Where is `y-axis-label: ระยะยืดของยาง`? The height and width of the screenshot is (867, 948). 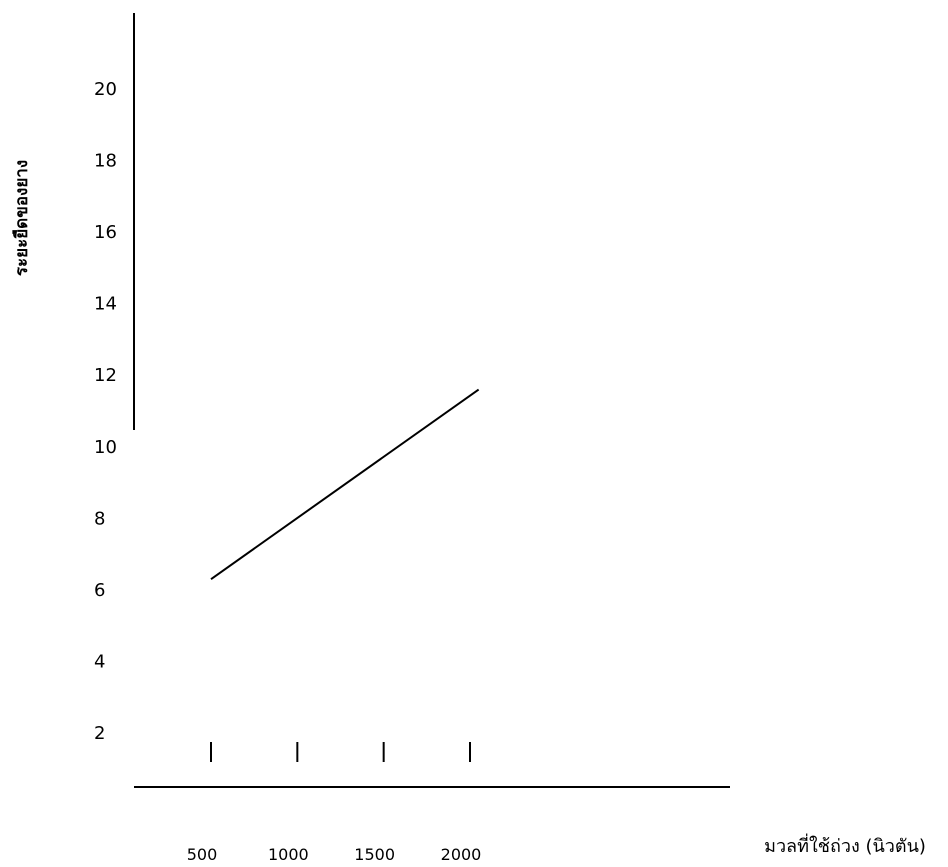 y-axis-label: ระยะยืดของยาง is located at coordinates (21, 218).